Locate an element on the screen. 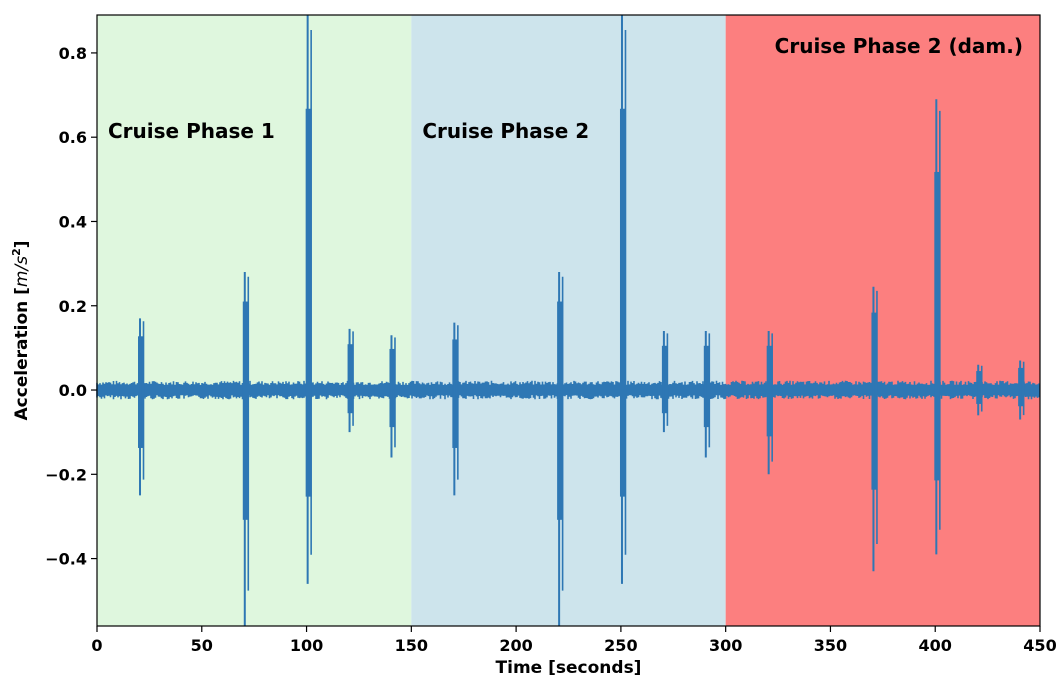 The height and width of the screenshot is (694, 1064). y-axis-label: Acceleration [m/s2] is located at coordinates (21, 330).